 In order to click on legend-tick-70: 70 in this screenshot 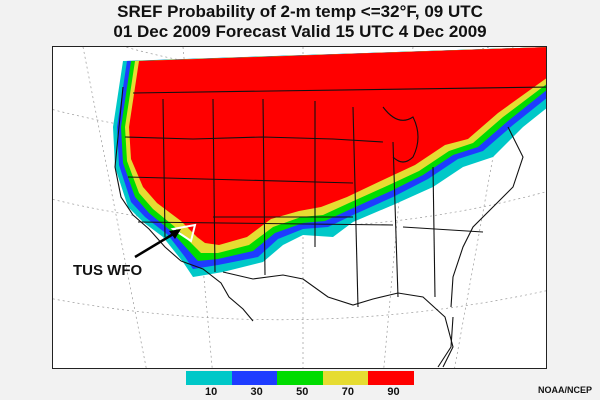, I will do `click(347, 392)`.